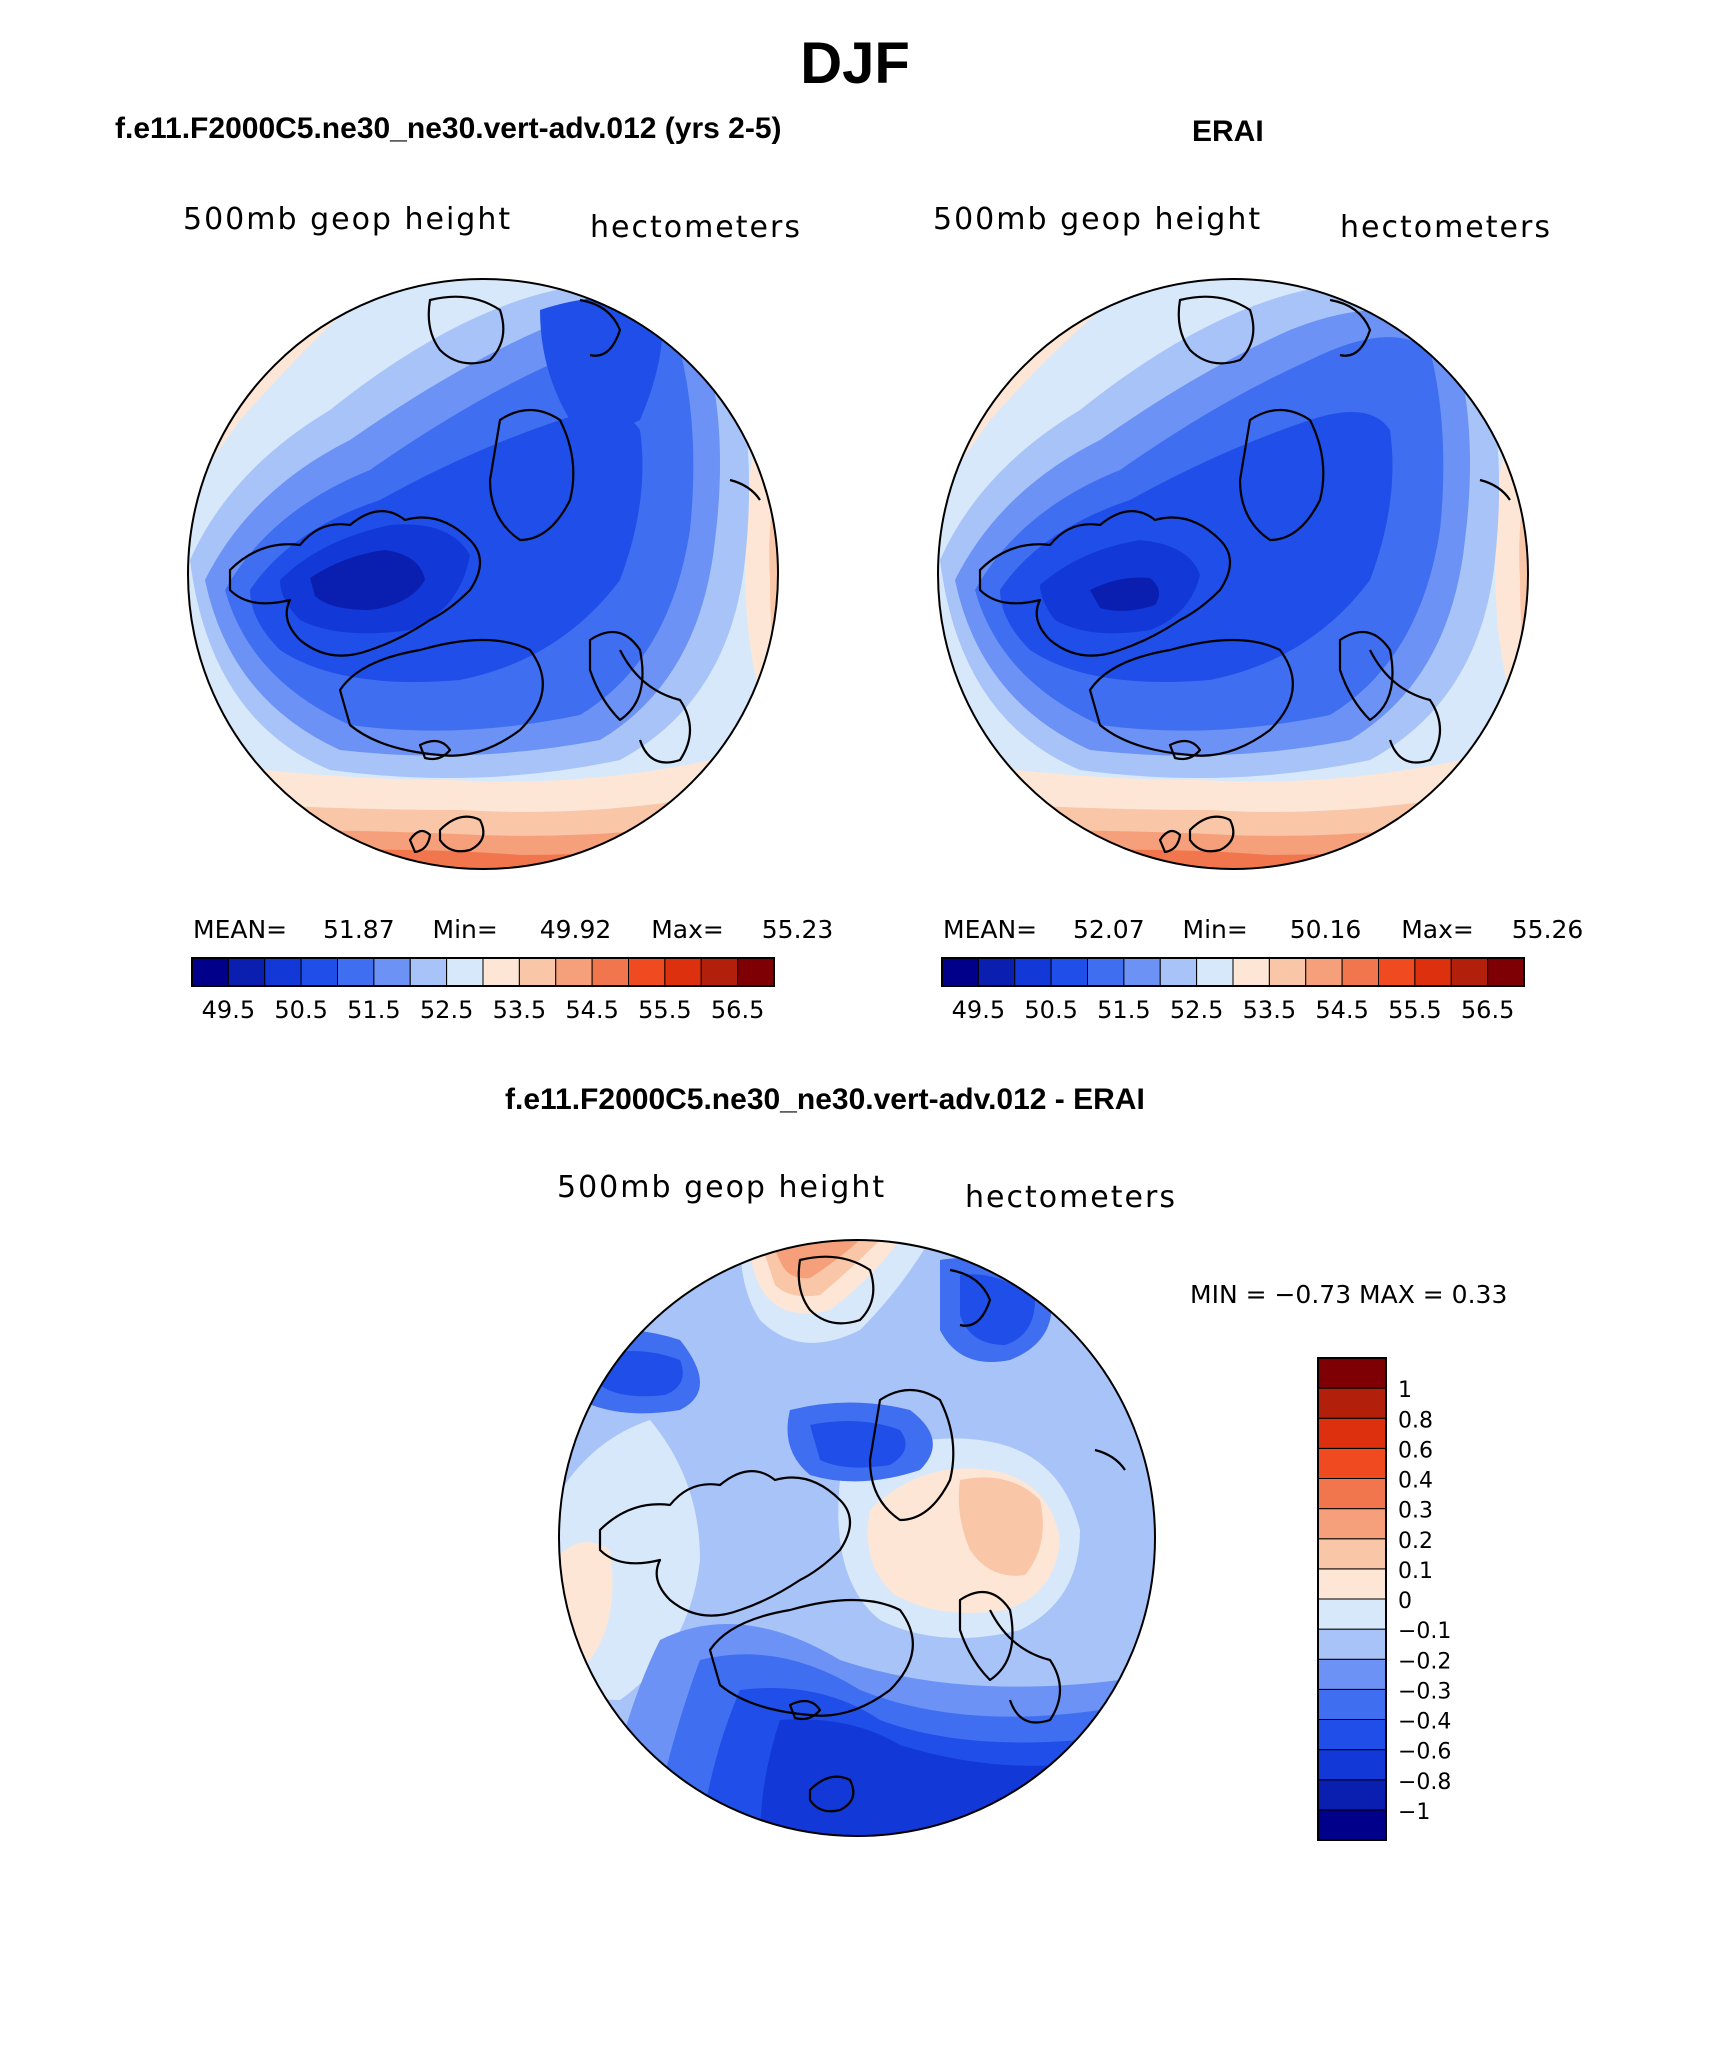 The height and width of the screenshot is (2061, 1710). What do you see at coordinates (575, 929) in the screenshot?
I see `min-value: 49.92` at bounding box center [575, 929].